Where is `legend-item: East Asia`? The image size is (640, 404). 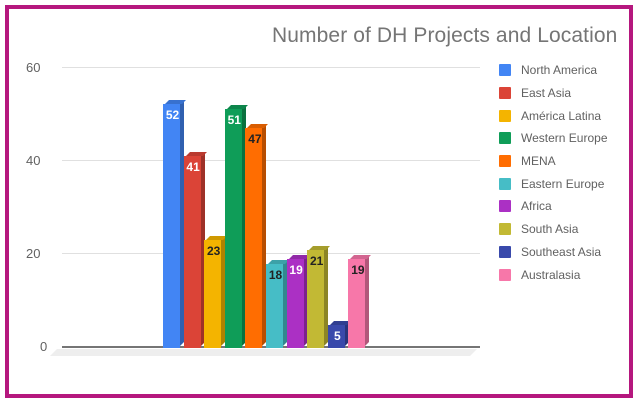
legend-item: East Asia is located at coordinates (553, 93).